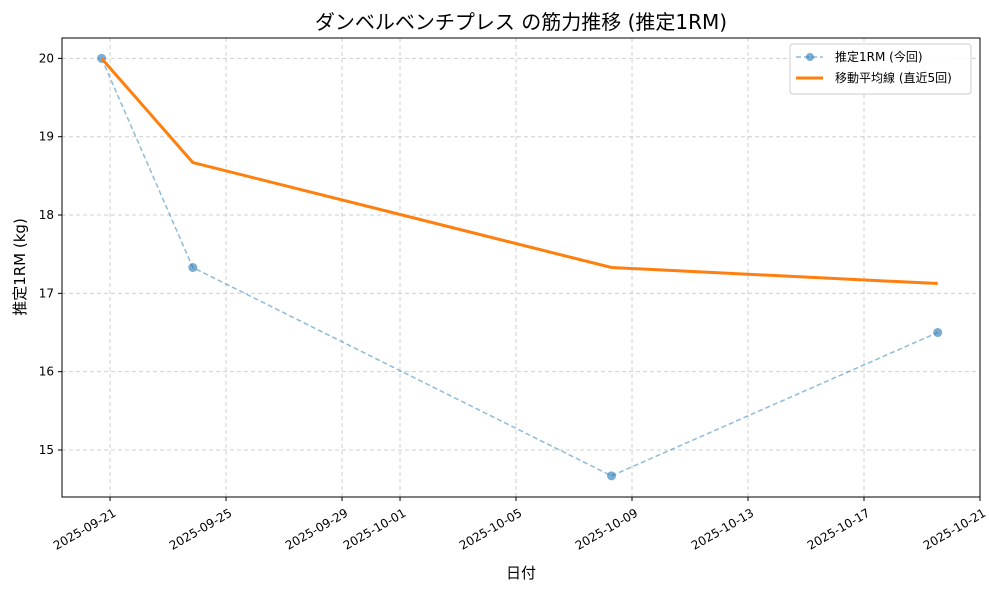  I want to click on y-tick-label: 16, so click(46, 372).